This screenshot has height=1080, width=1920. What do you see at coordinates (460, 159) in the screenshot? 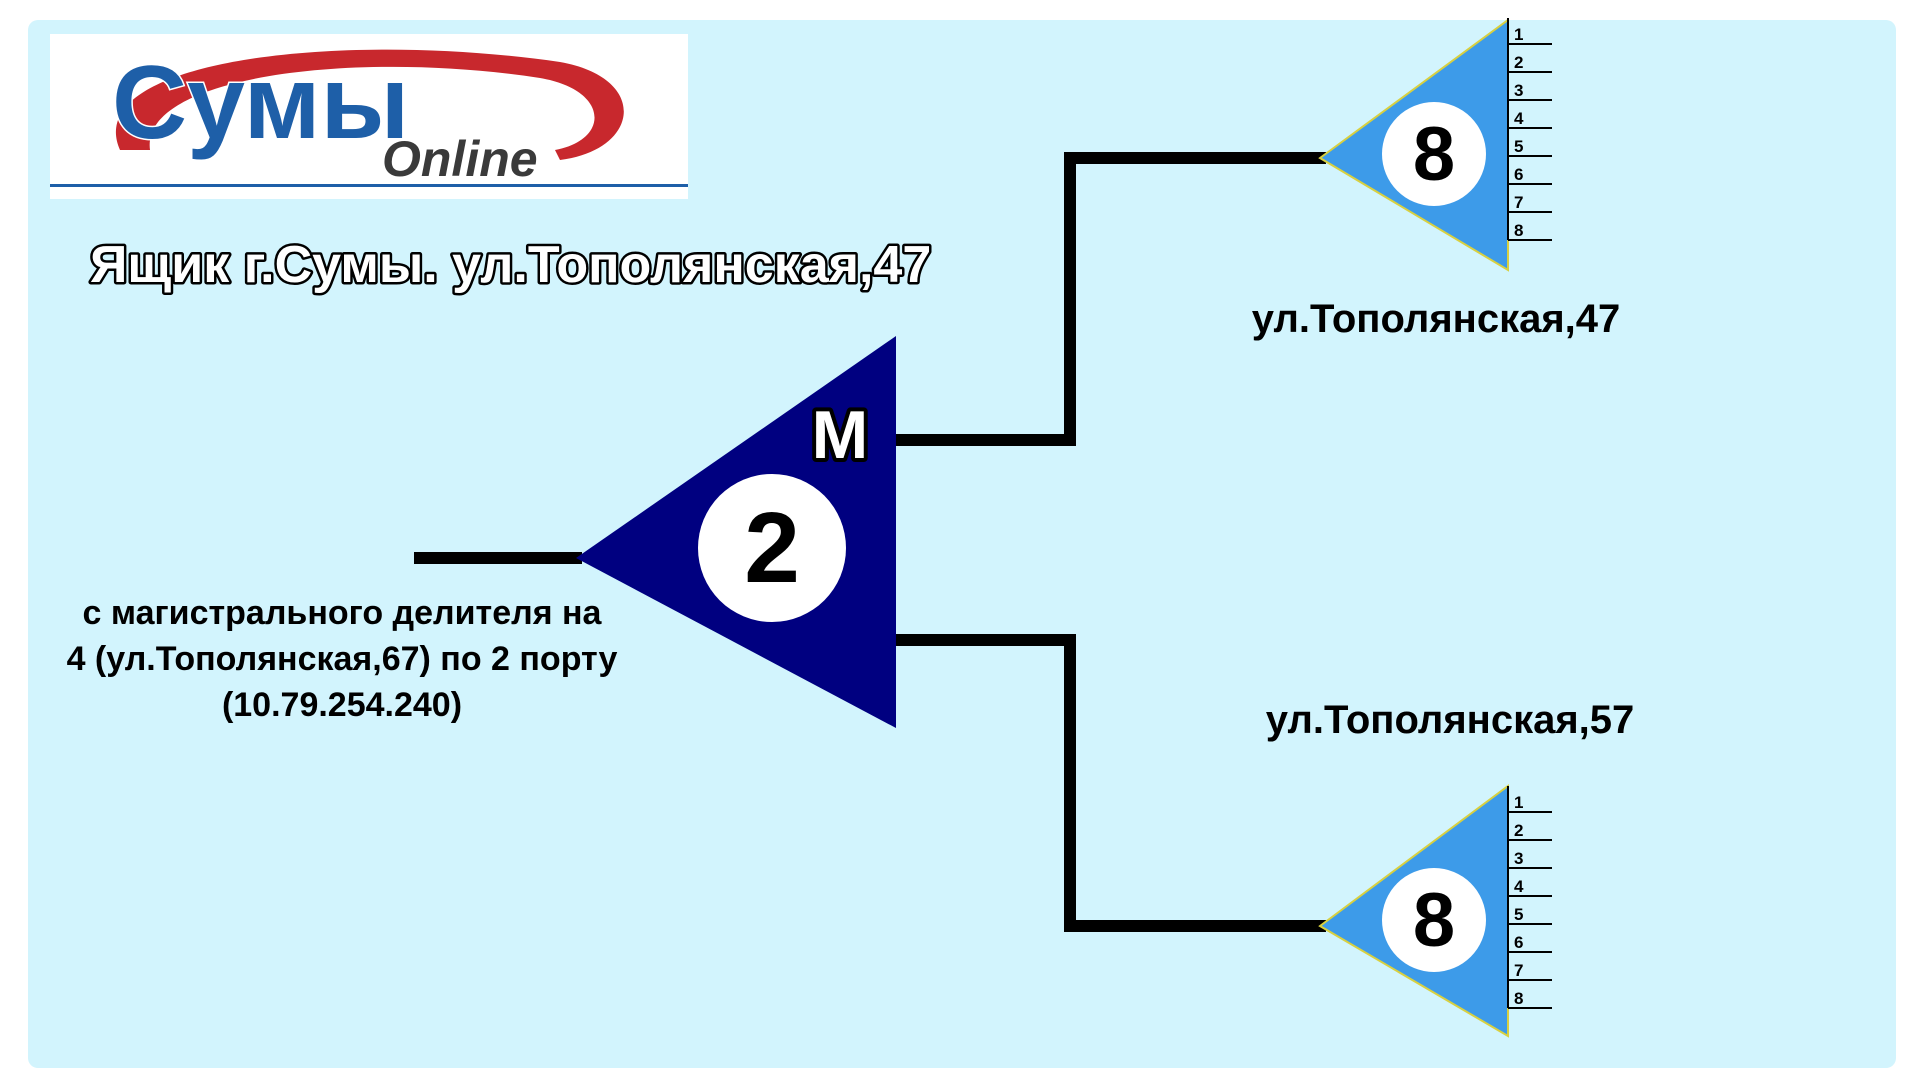
I see `logo-sub-text: Online` at bounding box center [460, 159].